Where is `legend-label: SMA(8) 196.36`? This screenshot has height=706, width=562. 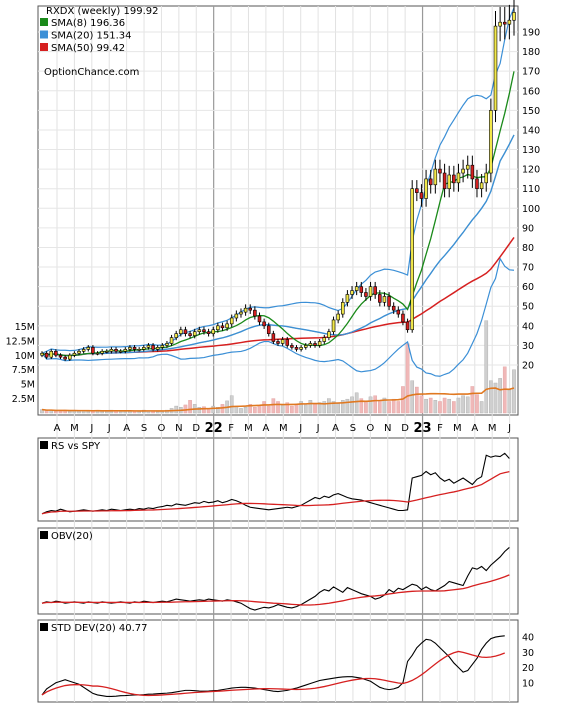
legend-label: SMA(8) 196.36 is located at coordinates (88, 23).